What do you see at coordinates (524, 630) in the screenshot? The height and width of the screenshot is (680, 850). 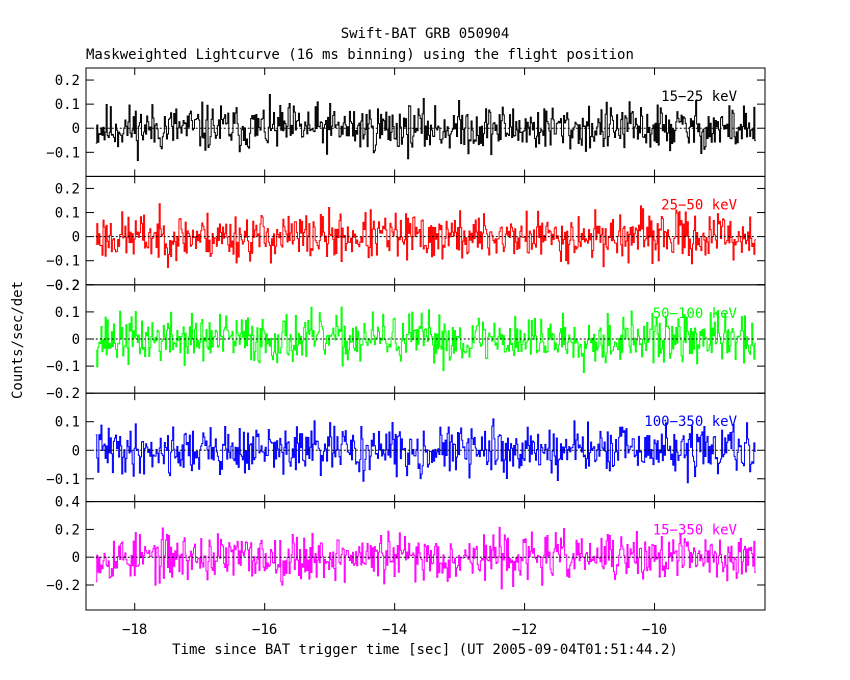 I see `x-tick-label: −12` at bounding box center [524, 630].